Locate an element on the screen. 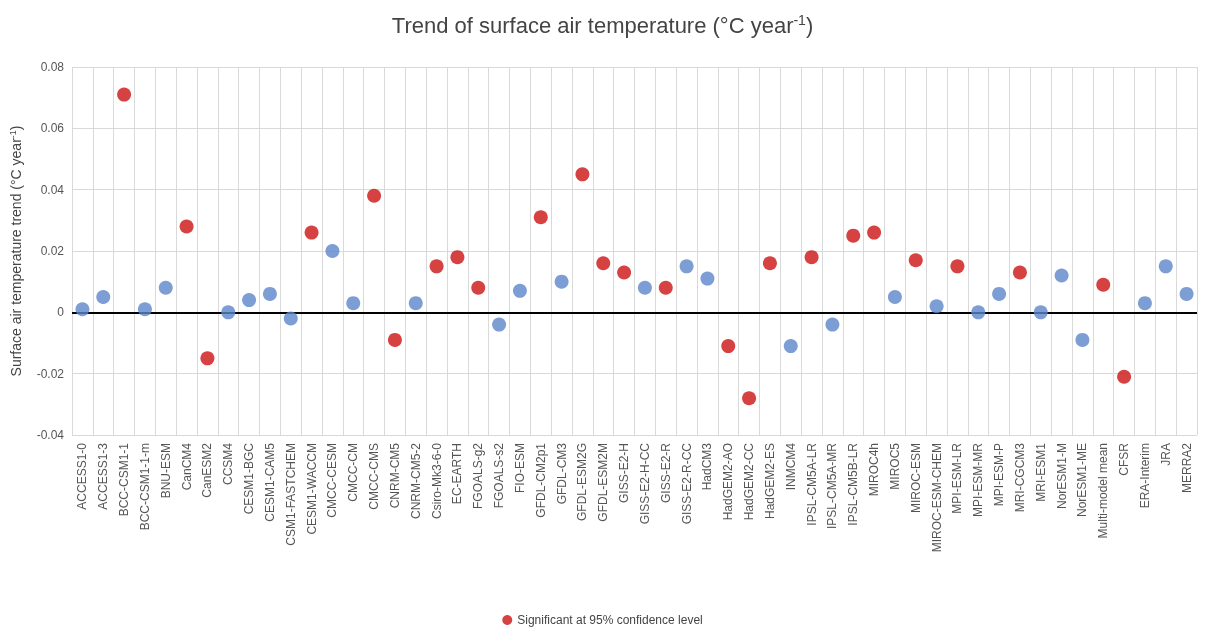  x-tick-label: CFSR is located at coordinates (1124, 459).